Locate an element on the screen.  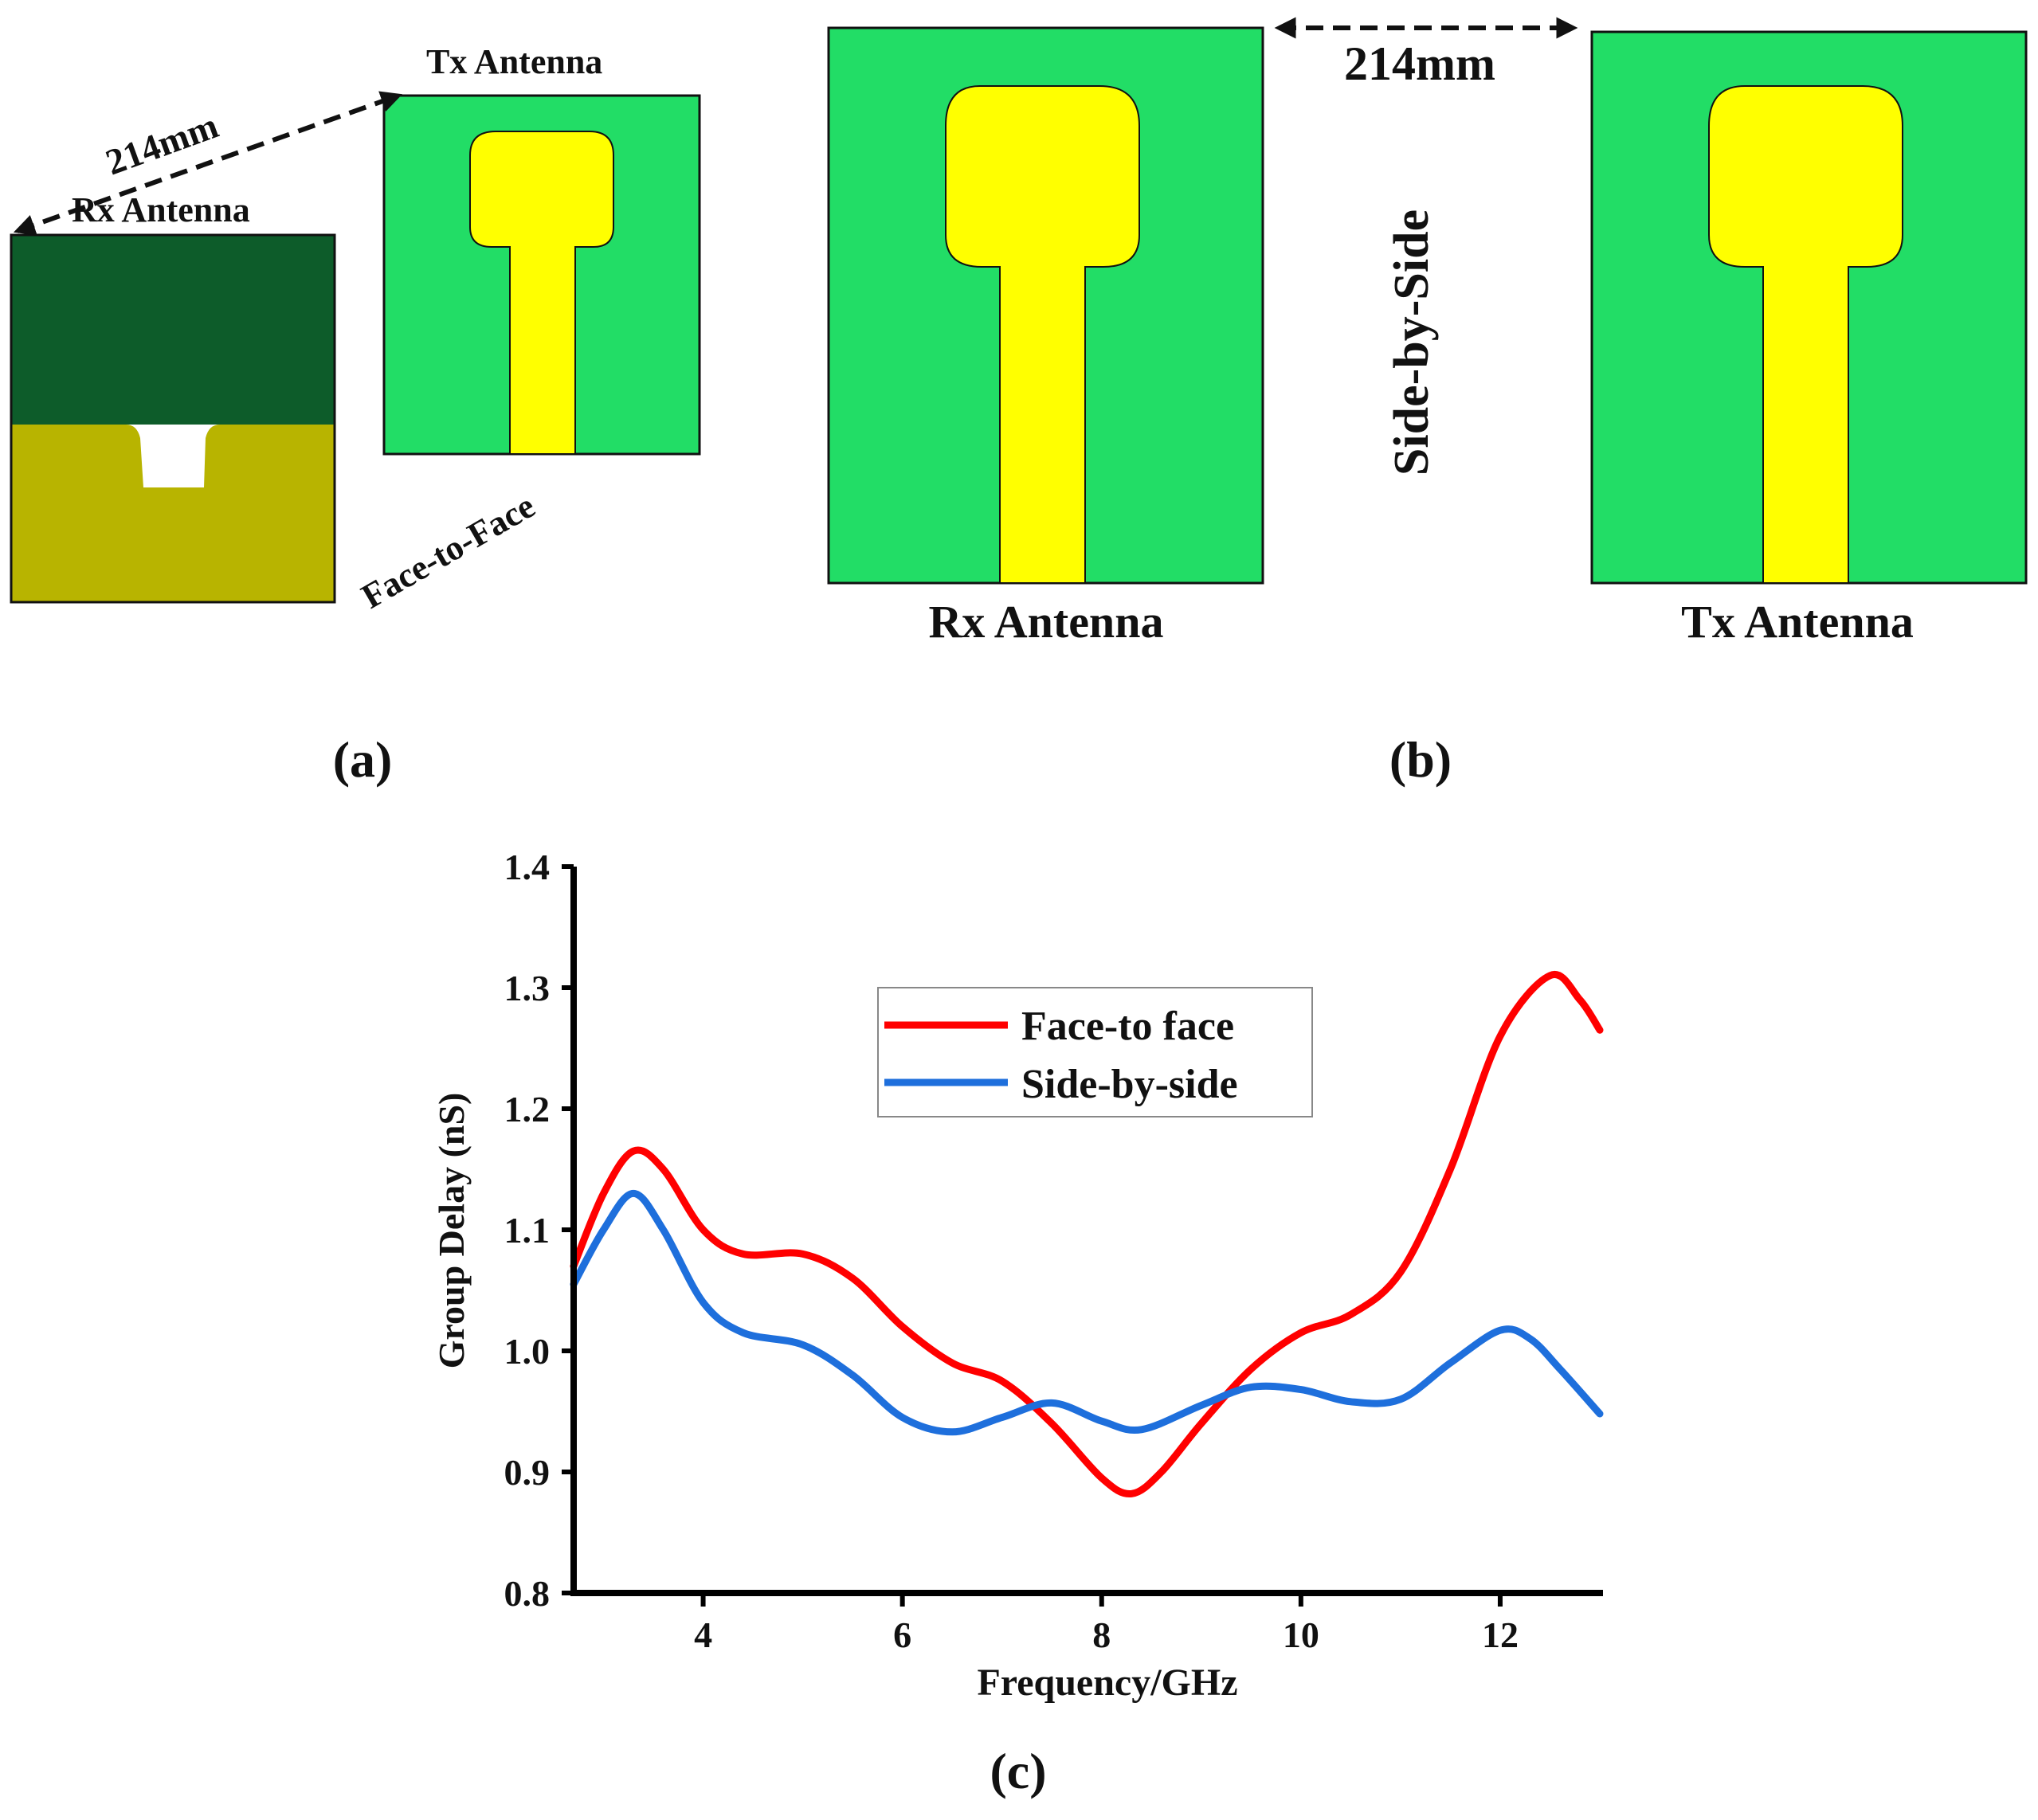
panel-b-rx-antenna: Rx Antenna is located at coordinates (1045, 337).